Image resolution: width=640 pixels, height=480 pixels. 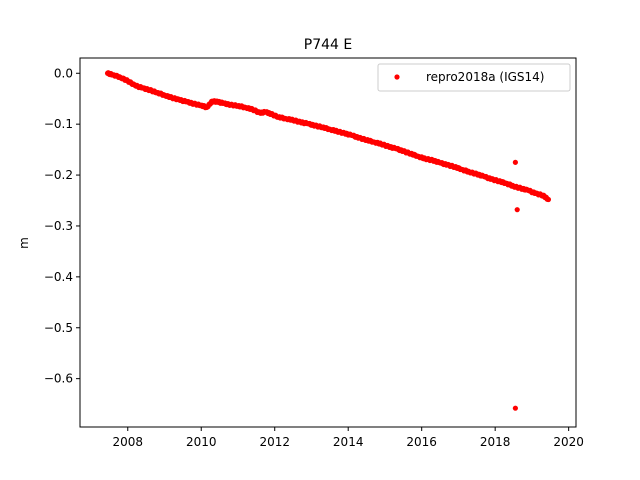 What do you see at coordinates (58, 379) in the screenshot?
I see `y-tick-label: −0.6` at bounding box center [58, 379].